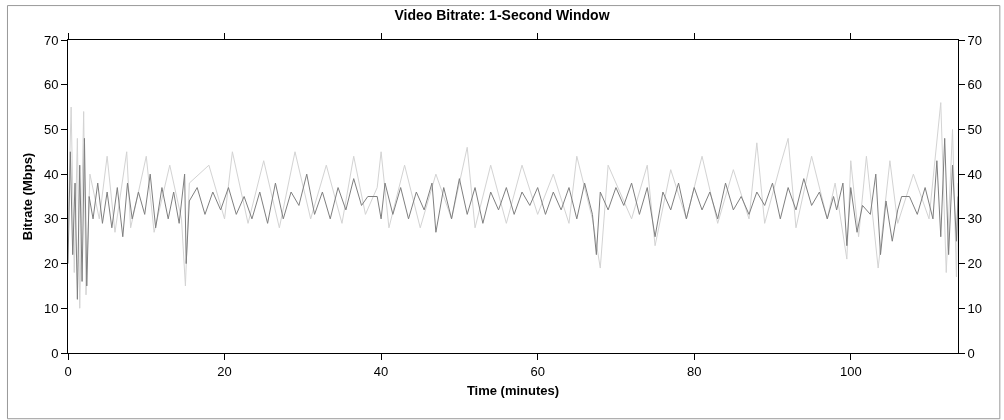 This screenshot has width=1004, height=420. Describe the element at coordinates (513, 391) in the screenshot. I see `x-axis-title: Time (minutes)` at that location.